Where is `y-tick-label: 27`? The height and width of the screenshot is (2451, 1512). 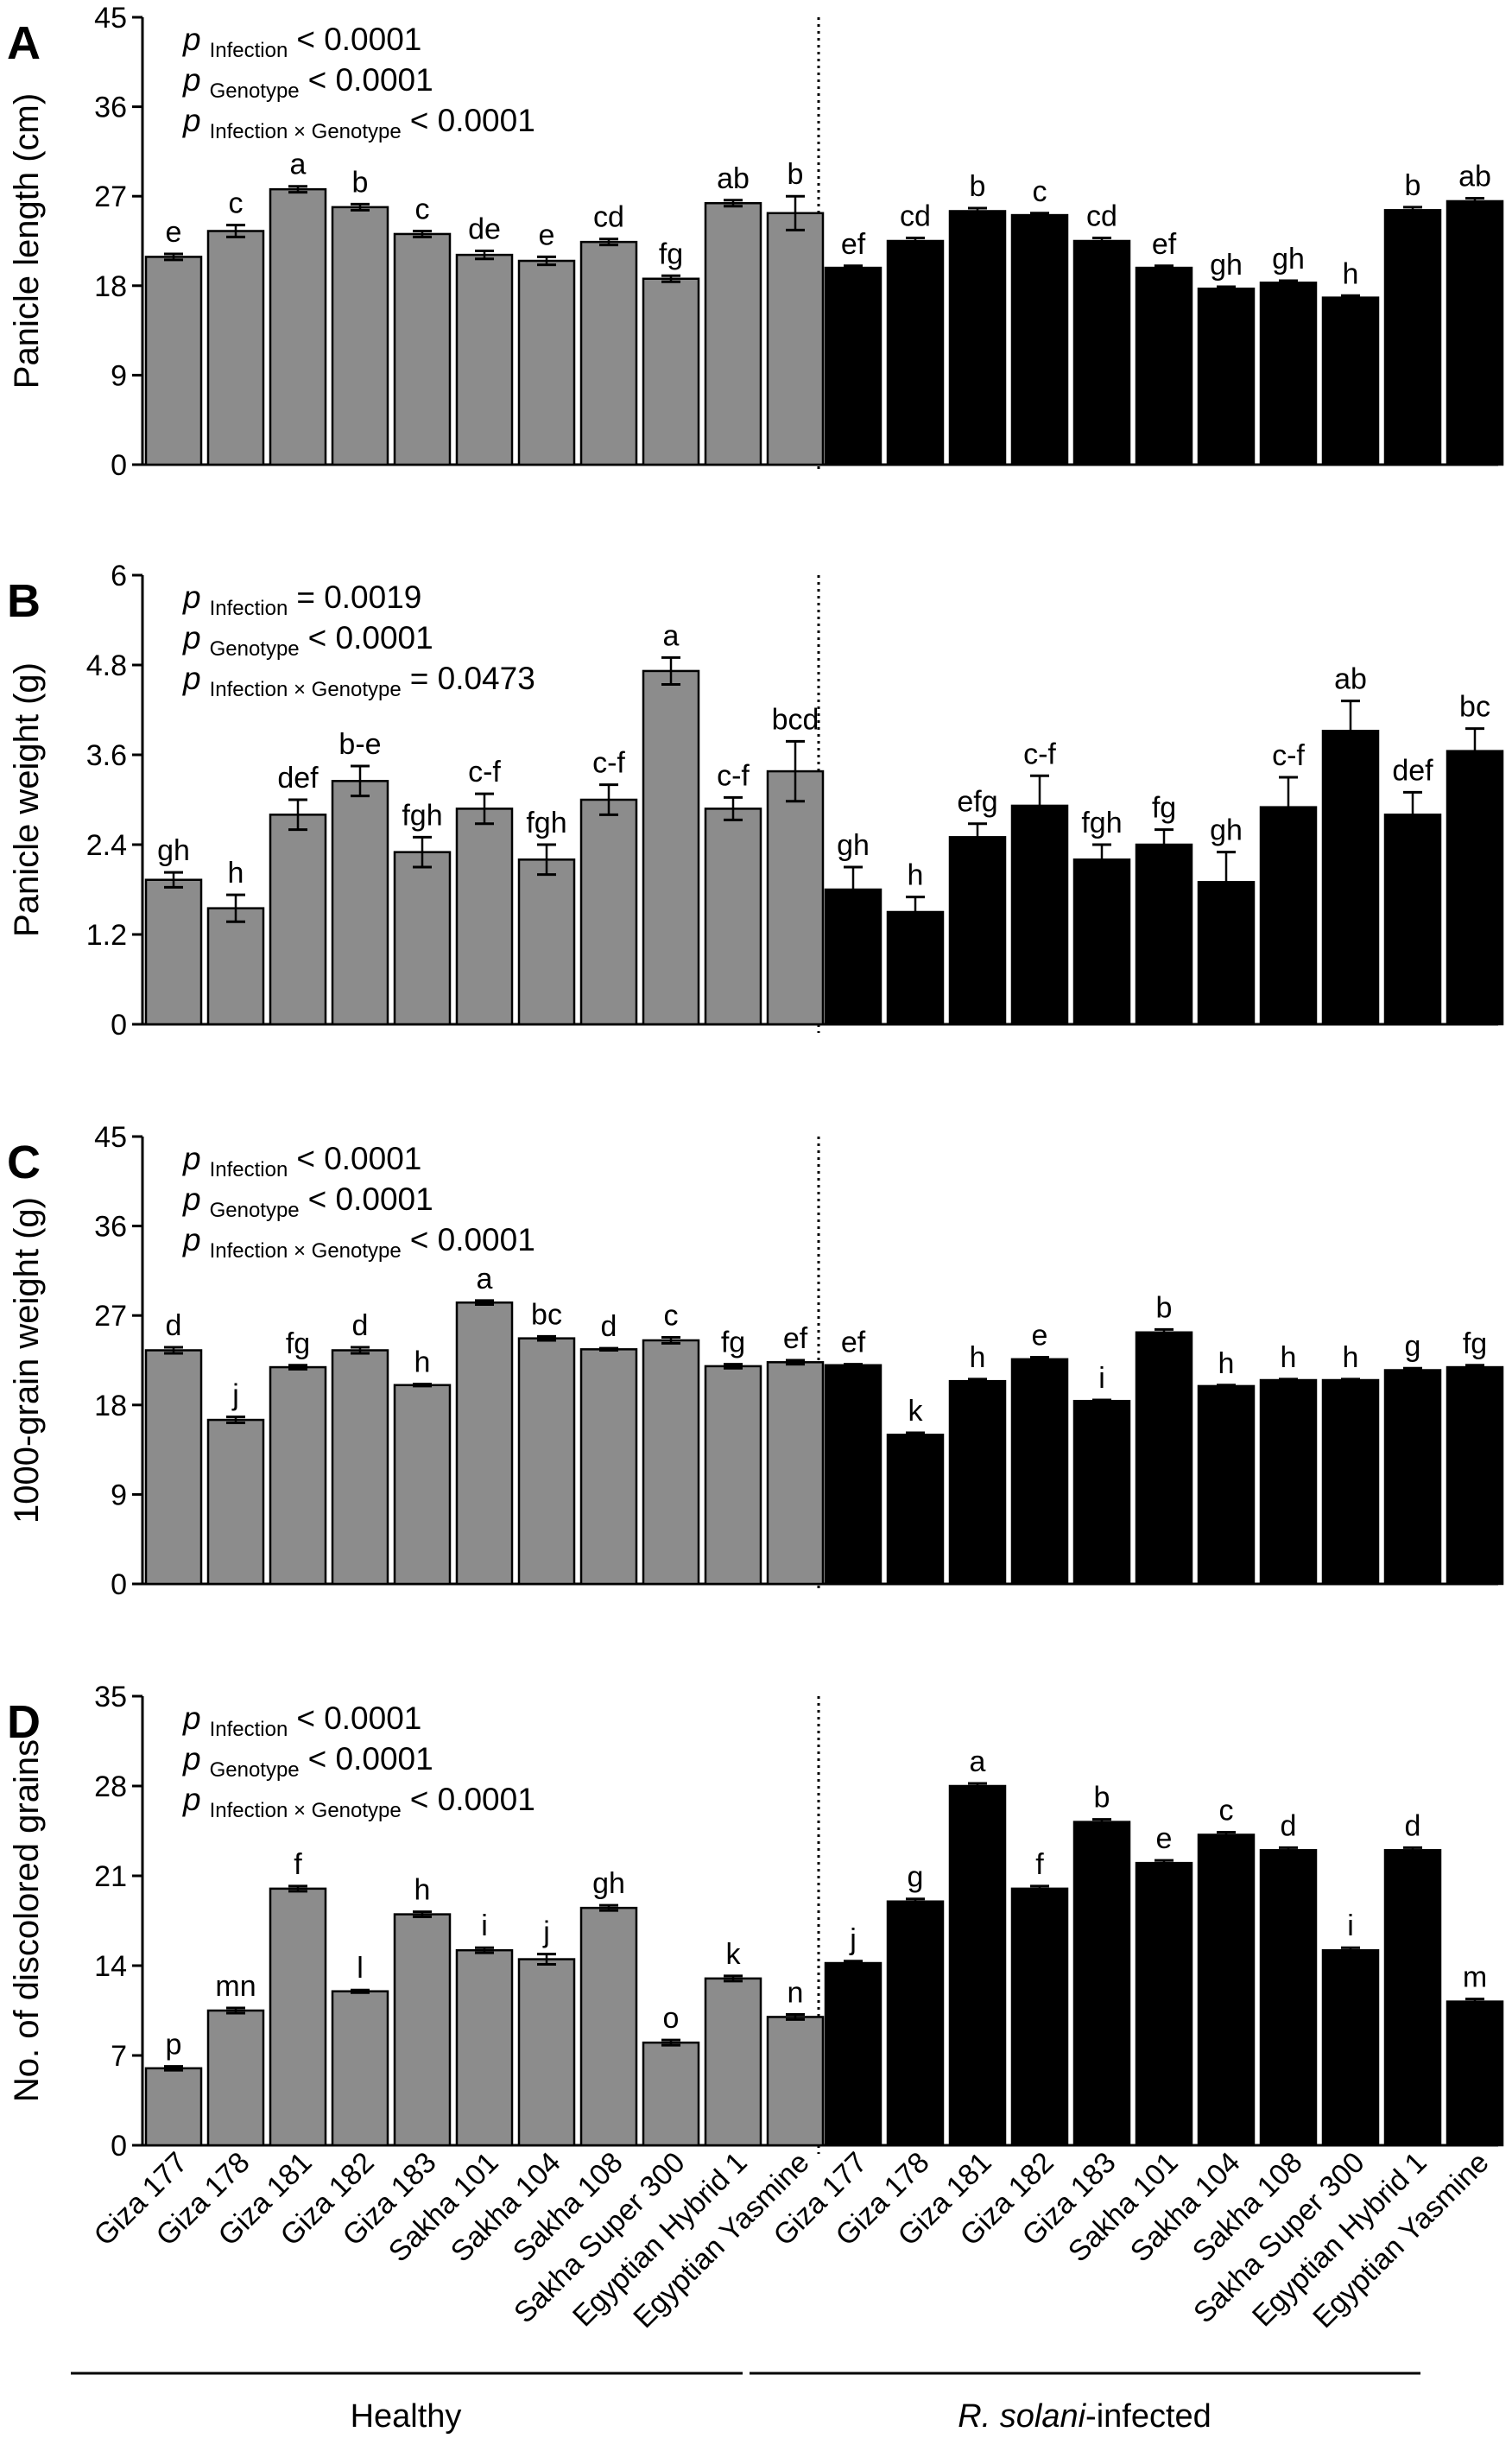 y-tick-label: 27 is located at coordinates (110, 1316).